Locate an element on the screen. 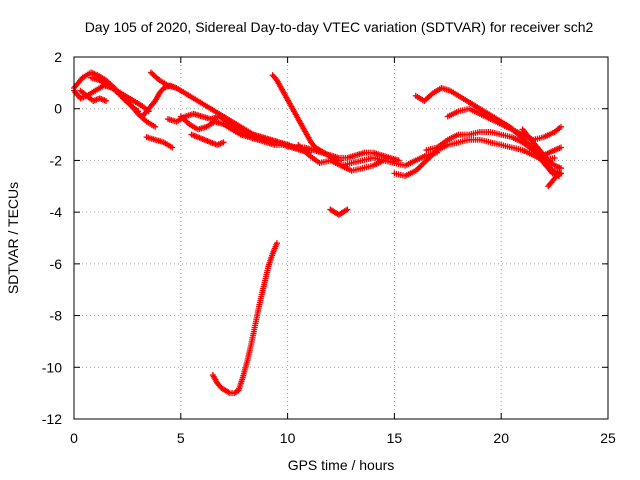  x-tick-label: 10 is located at coordinates (288, 438).